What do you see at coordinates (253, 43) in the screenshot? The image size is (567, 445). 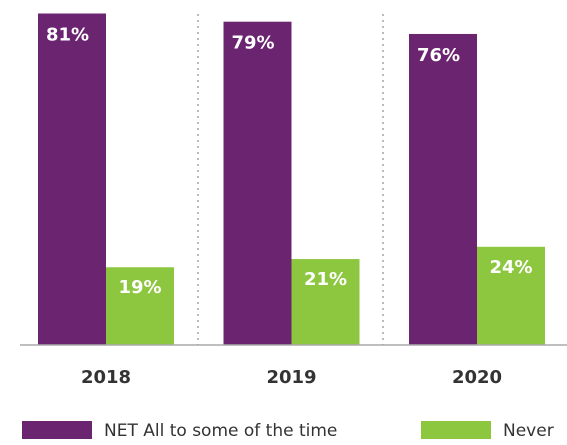 I see `value-label: 79%` at bounding box center [253, 43].